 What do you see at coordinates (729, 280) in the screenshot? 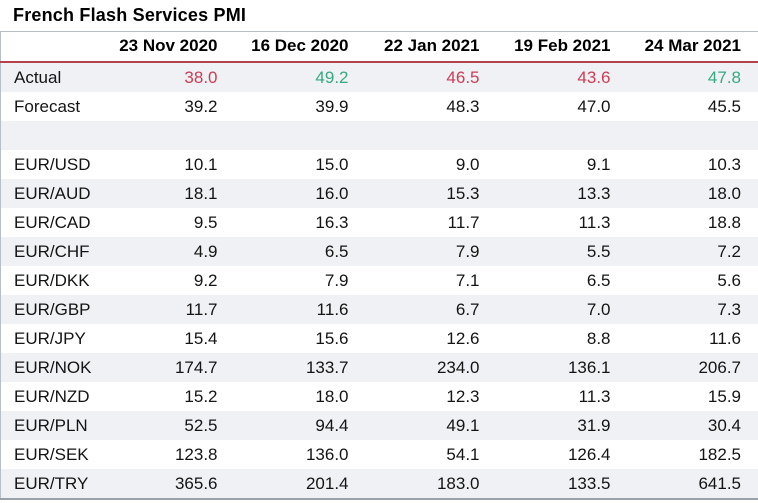
I see `value-cell: 5.6` at bounding box center [729, 280].